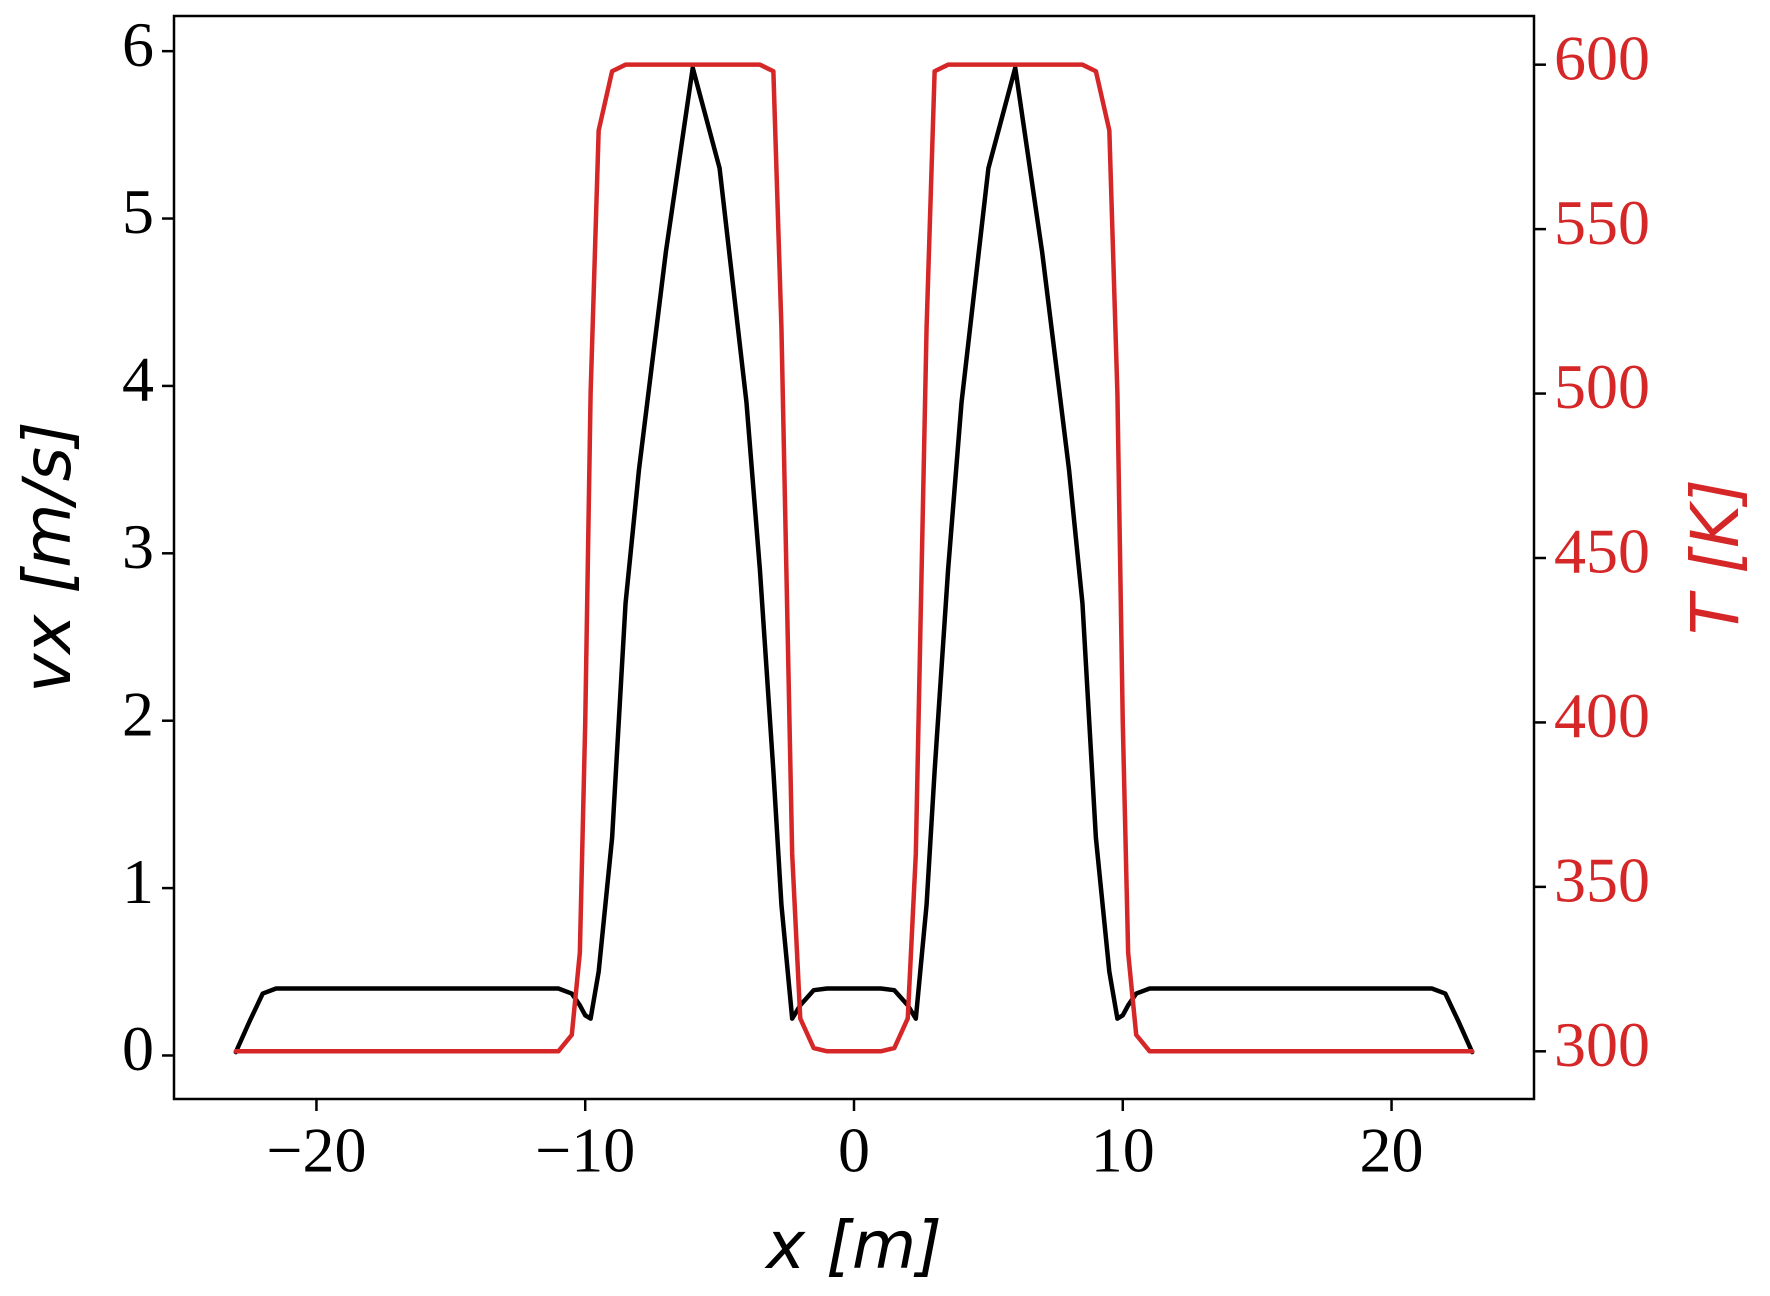  What do you see at coordinates (1602, 57) in the screenshot?
I see `y2-tick-label: 600` at bounding box center [1602, 57].